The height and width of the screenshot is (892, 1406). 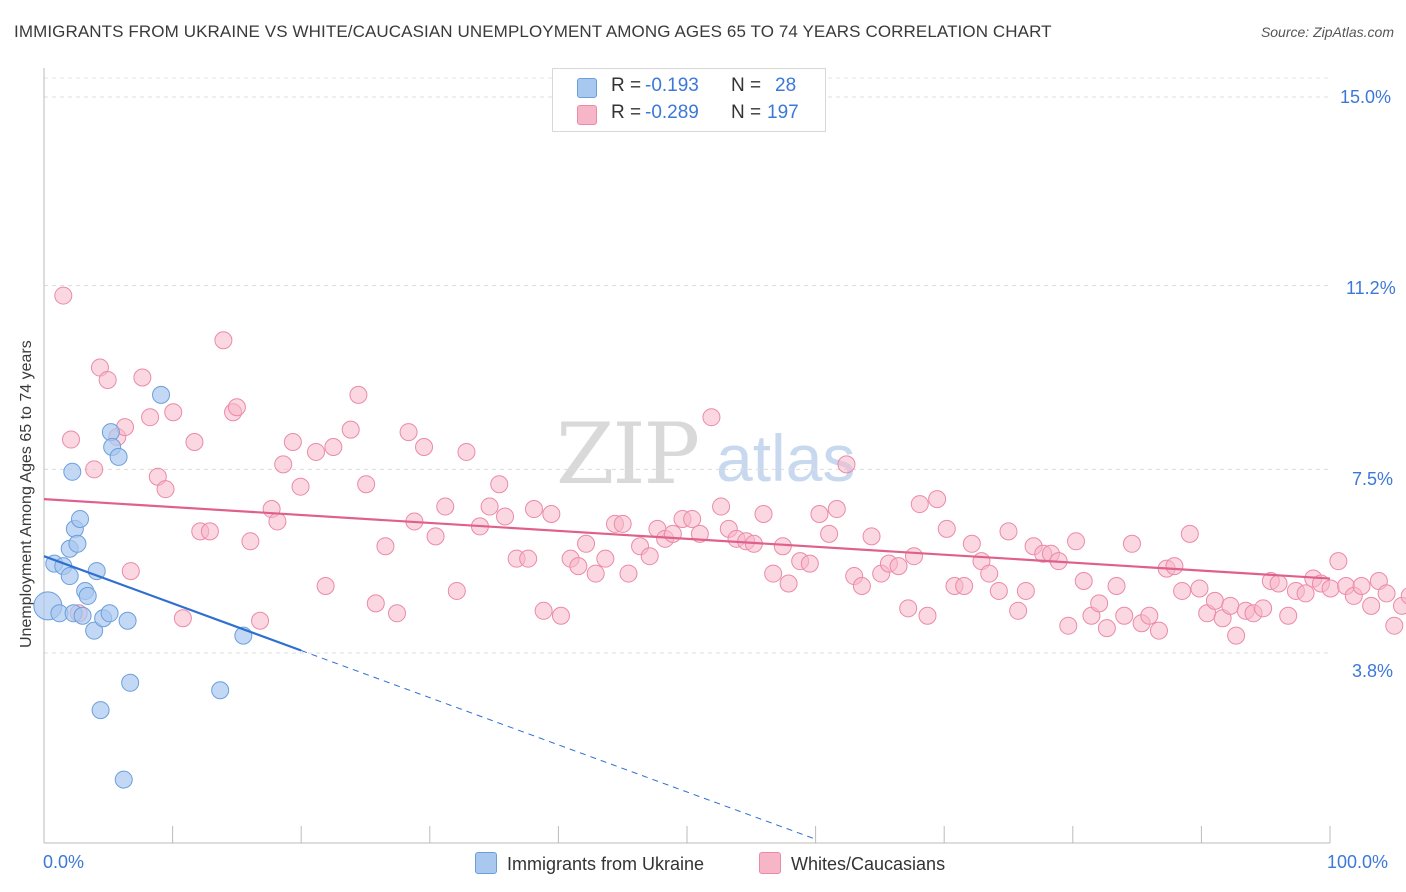 I want to click on white-trend-line, so click(x=687, y=539).